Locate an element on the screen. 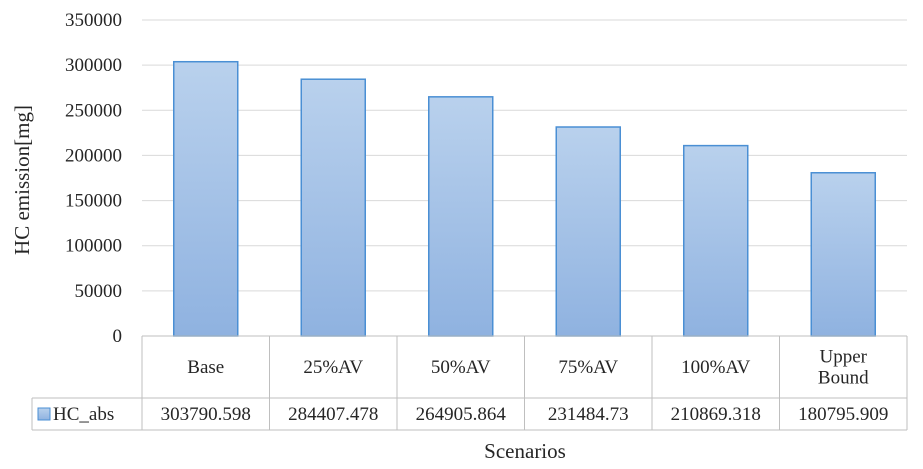 The image size is (923, 469). data-label: 264905.864 is located at coordinates (461, 414).